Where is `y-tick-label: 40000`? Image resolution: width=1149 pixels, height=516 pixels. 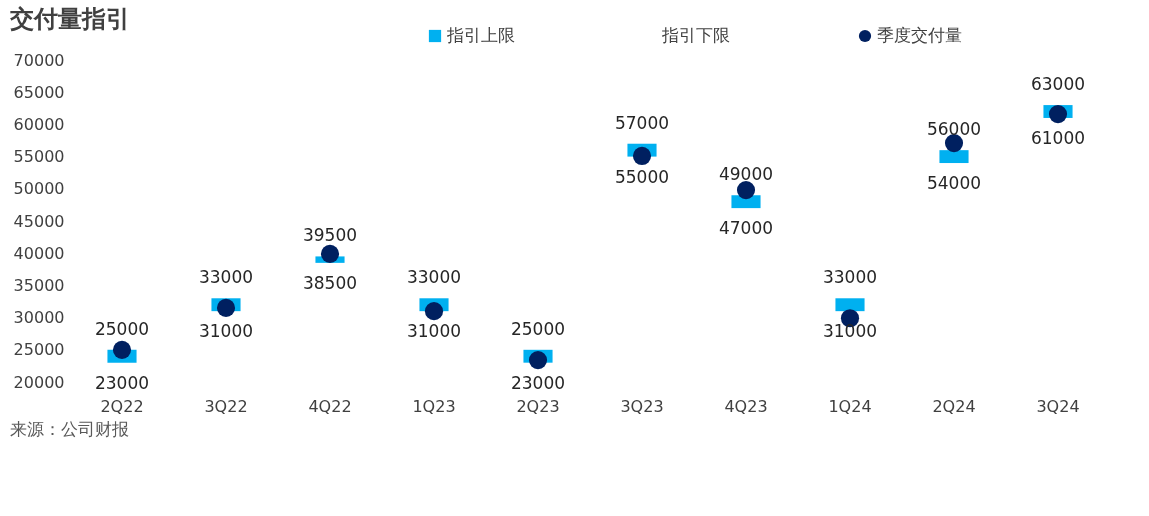 y-tick-label: 40000 is located at coordinates (39, 253).